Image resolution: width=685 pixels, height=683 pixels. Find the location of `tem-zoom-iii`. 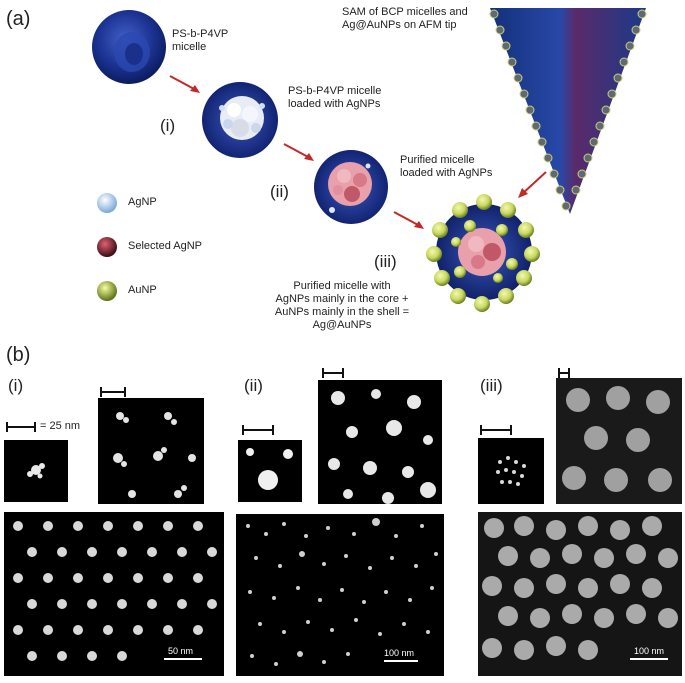

tem-zoom-iii is located at coordinates (619, 441).